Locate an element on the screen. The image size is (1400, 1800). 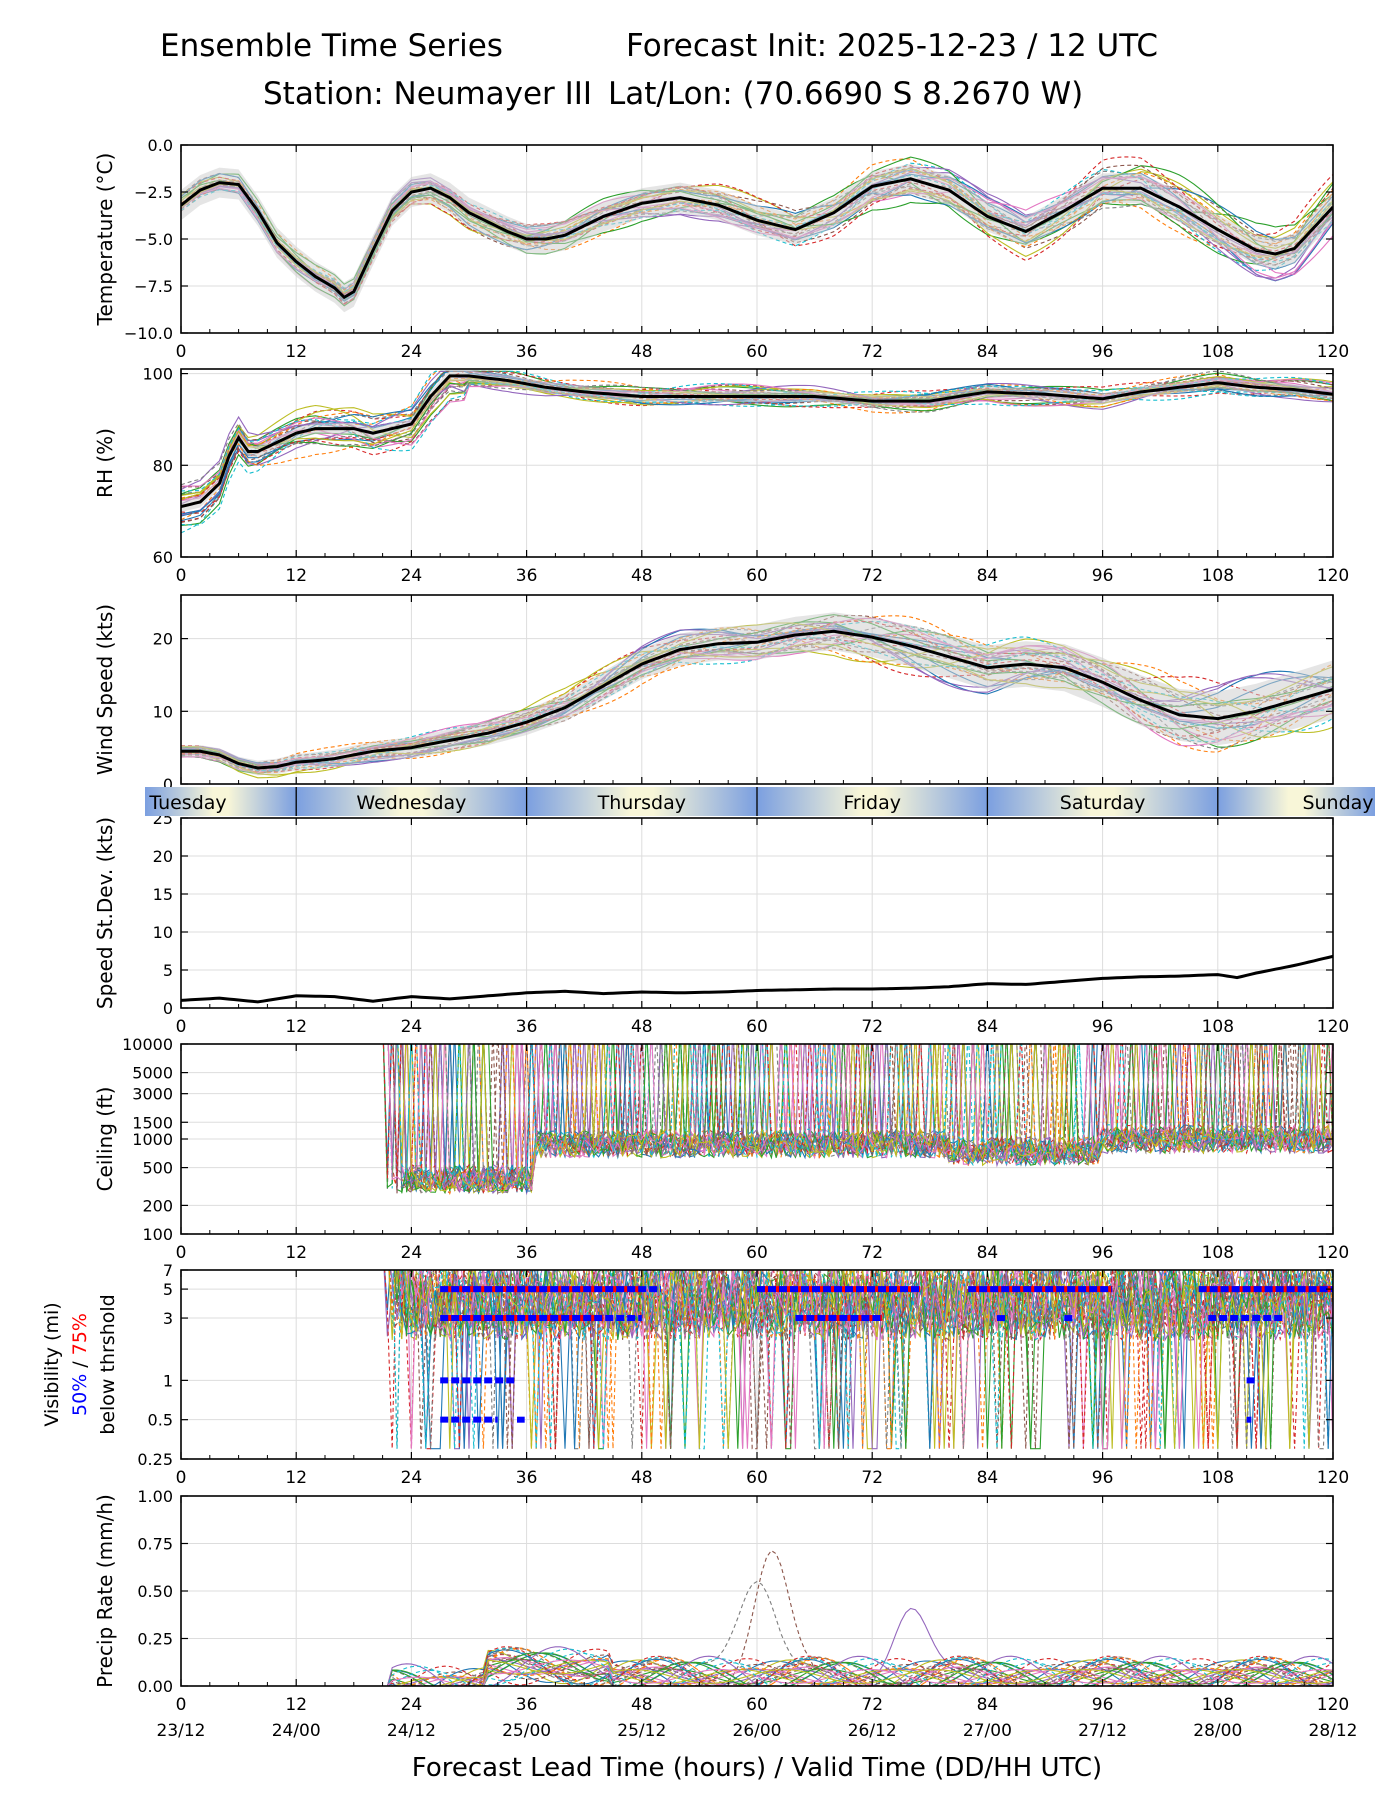
y-tick-label: 0.0 is located at coordinates (160, 145).